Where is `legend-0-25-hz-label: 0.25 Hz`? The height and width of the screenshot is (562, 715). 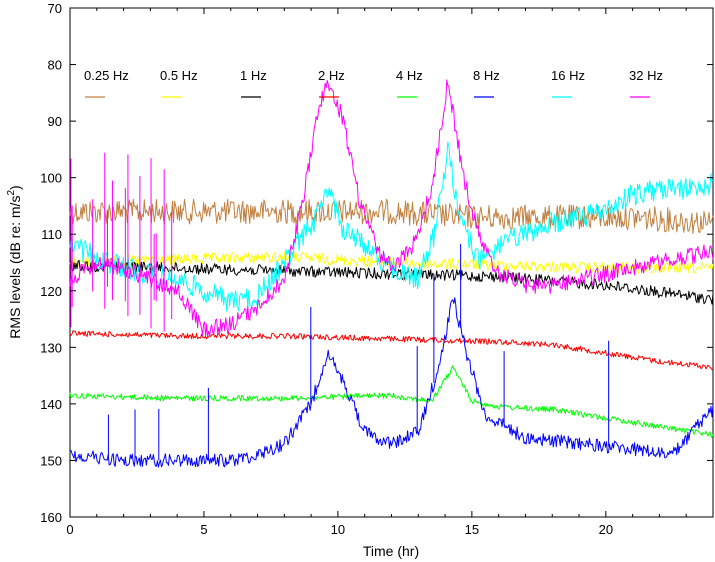
legend-0-25-hz-label: 0.25 Hz is located at coordinates (106, 75).